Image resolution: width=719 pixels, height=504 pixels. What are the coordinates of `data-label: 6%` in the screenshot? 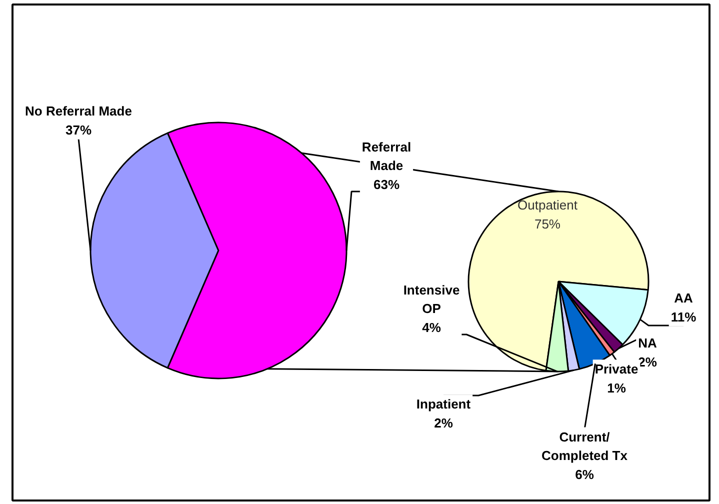 It's located at (584, 474).